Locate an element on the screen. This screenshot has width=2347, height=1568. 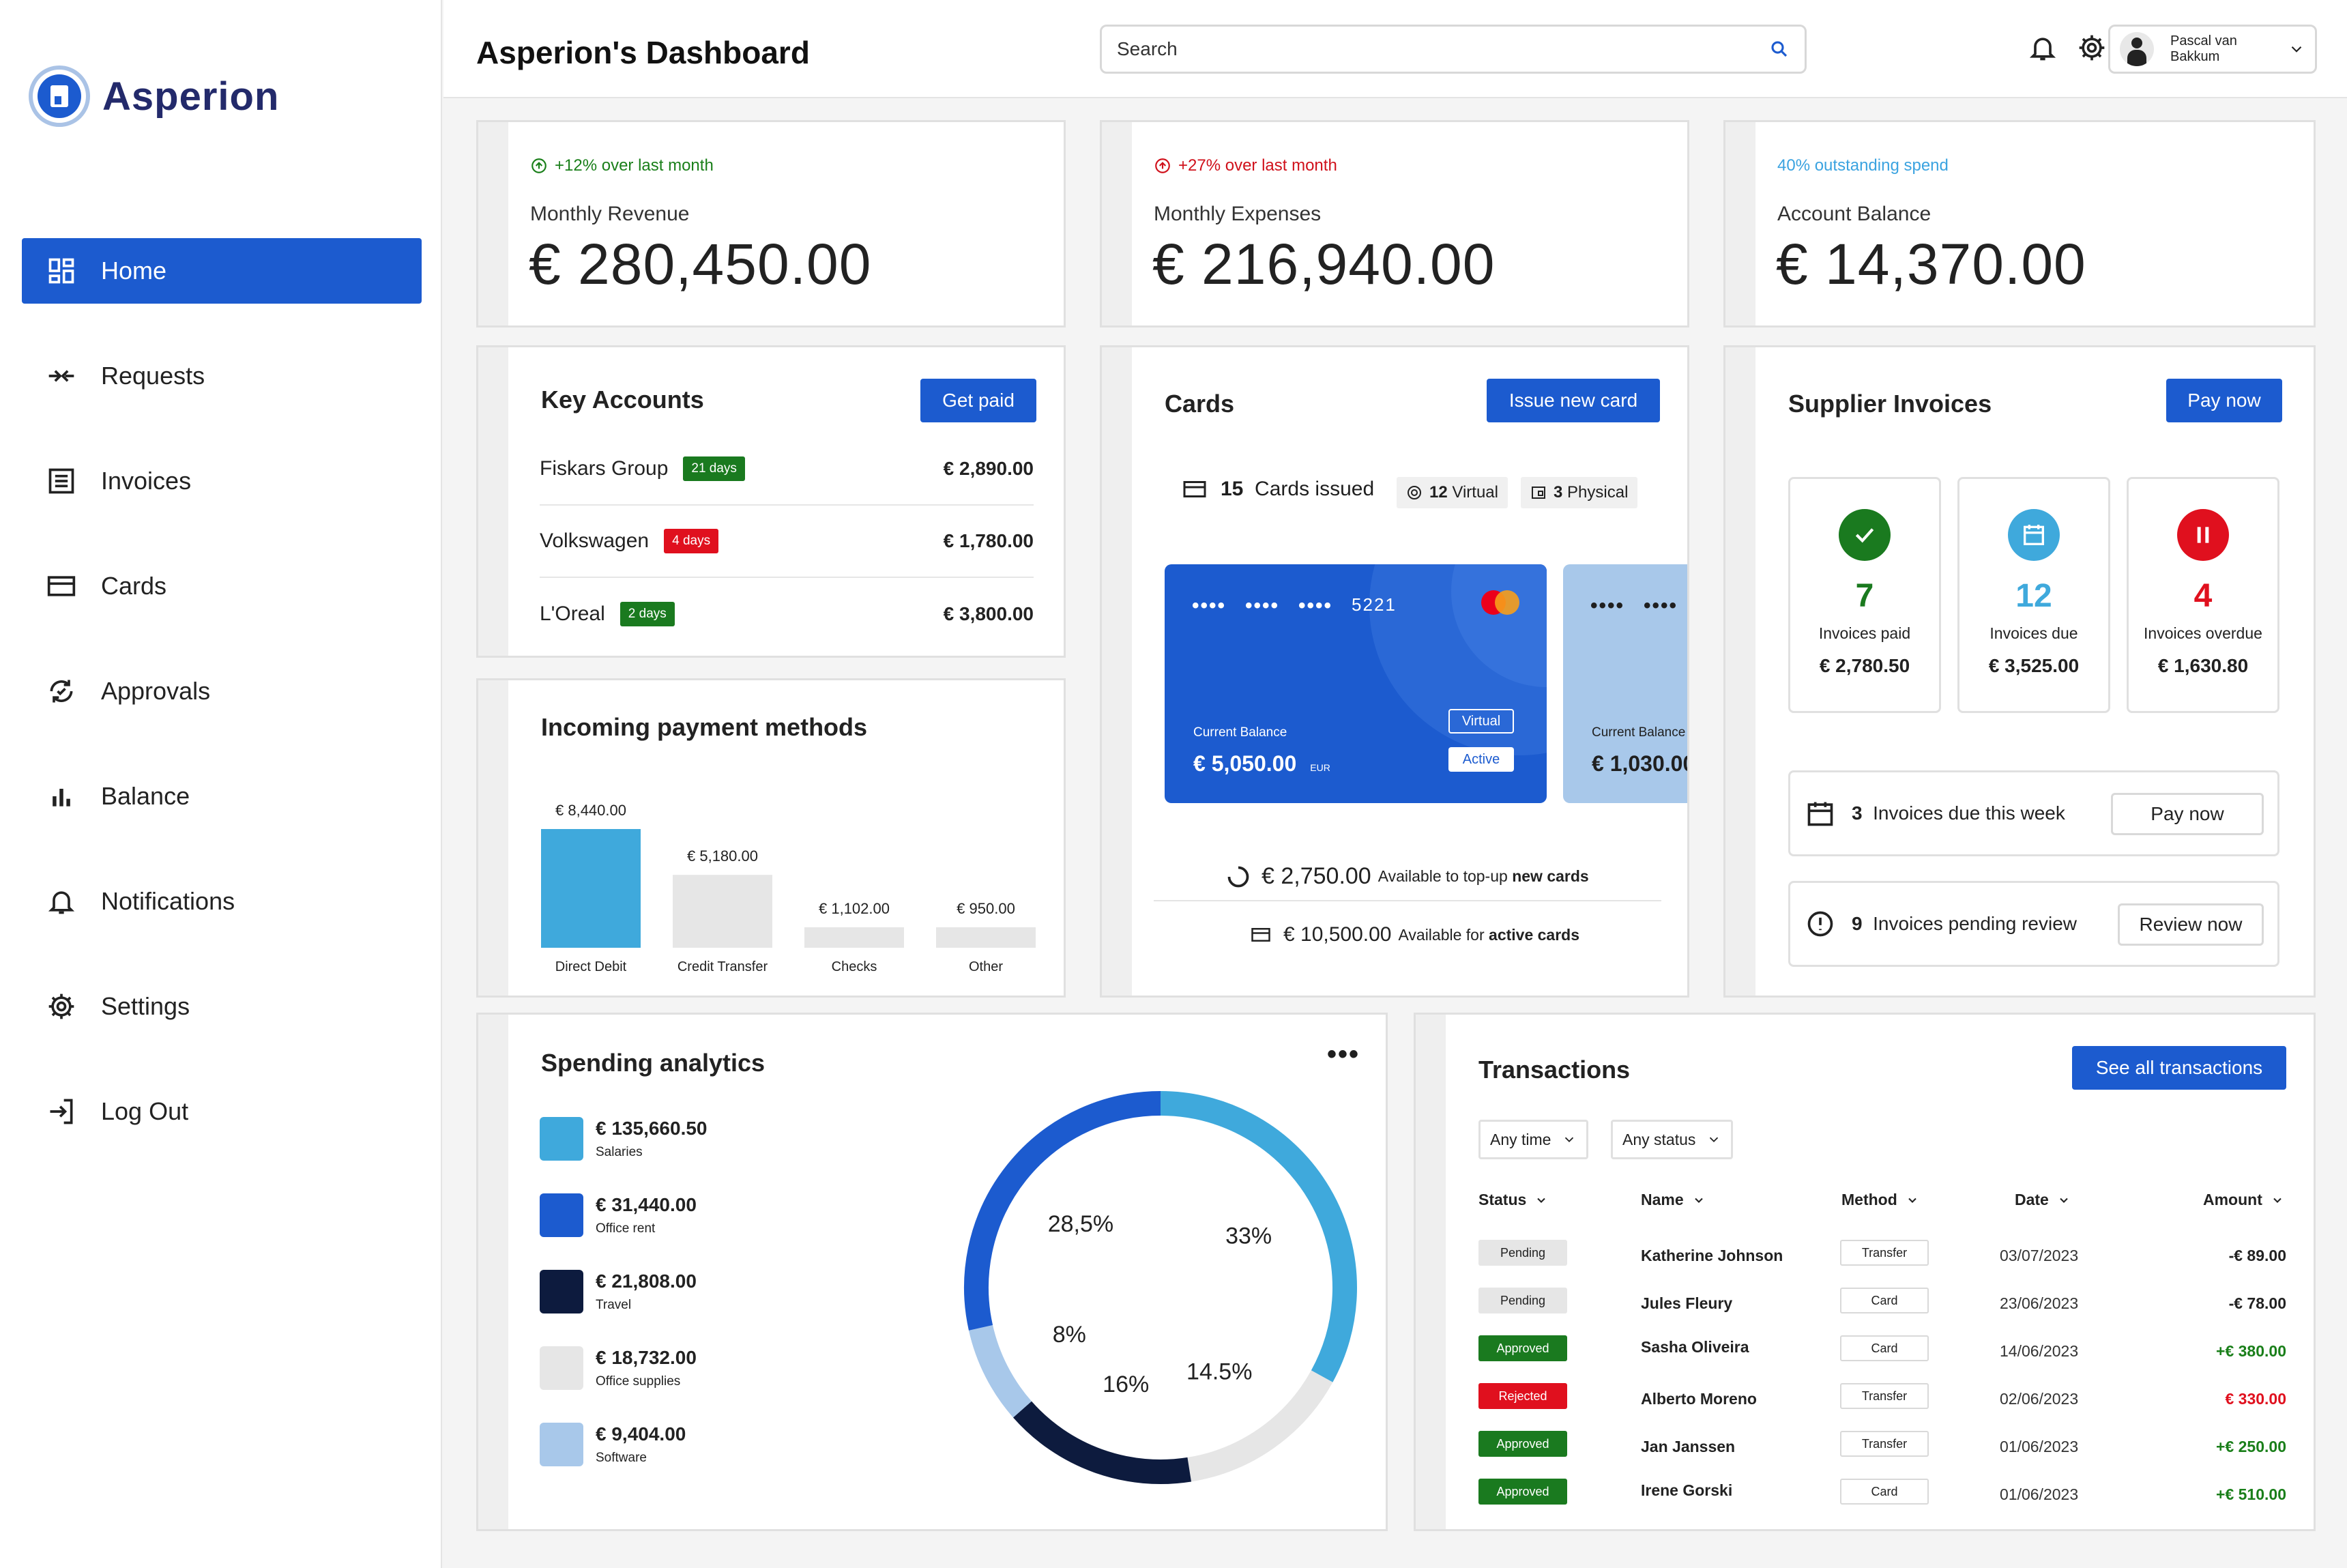
sidebar-item-requests: Requests is located at coordinates (222, 376).